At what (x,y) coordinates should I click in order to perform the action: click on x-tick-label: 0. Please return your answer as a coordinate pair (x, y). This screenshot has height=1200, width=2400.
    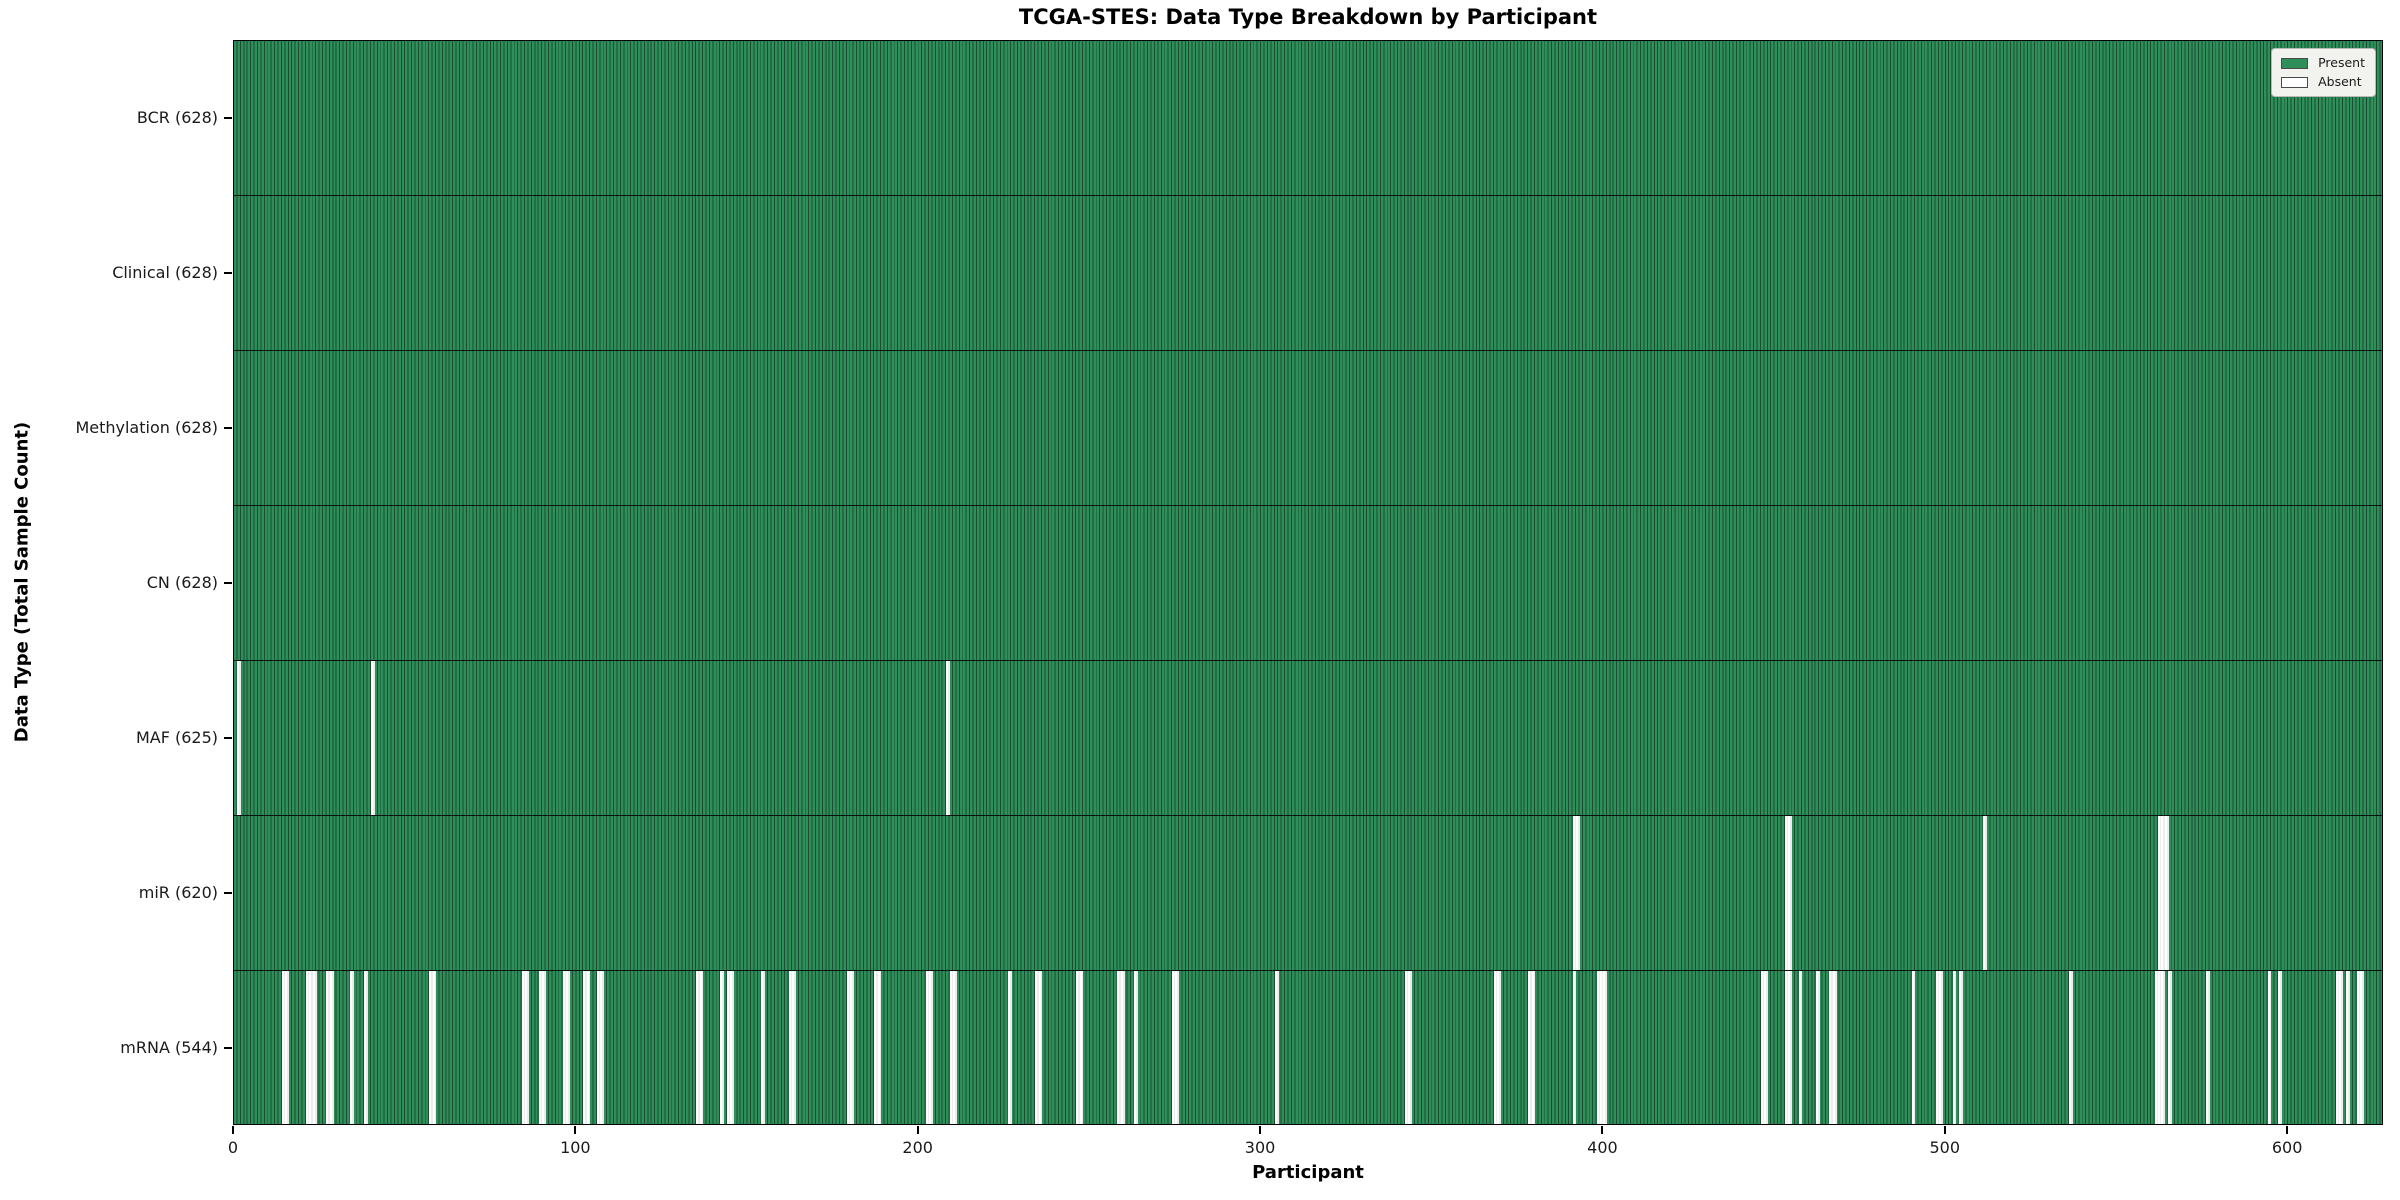
    Looking at the image, I should click on (233, 1147).